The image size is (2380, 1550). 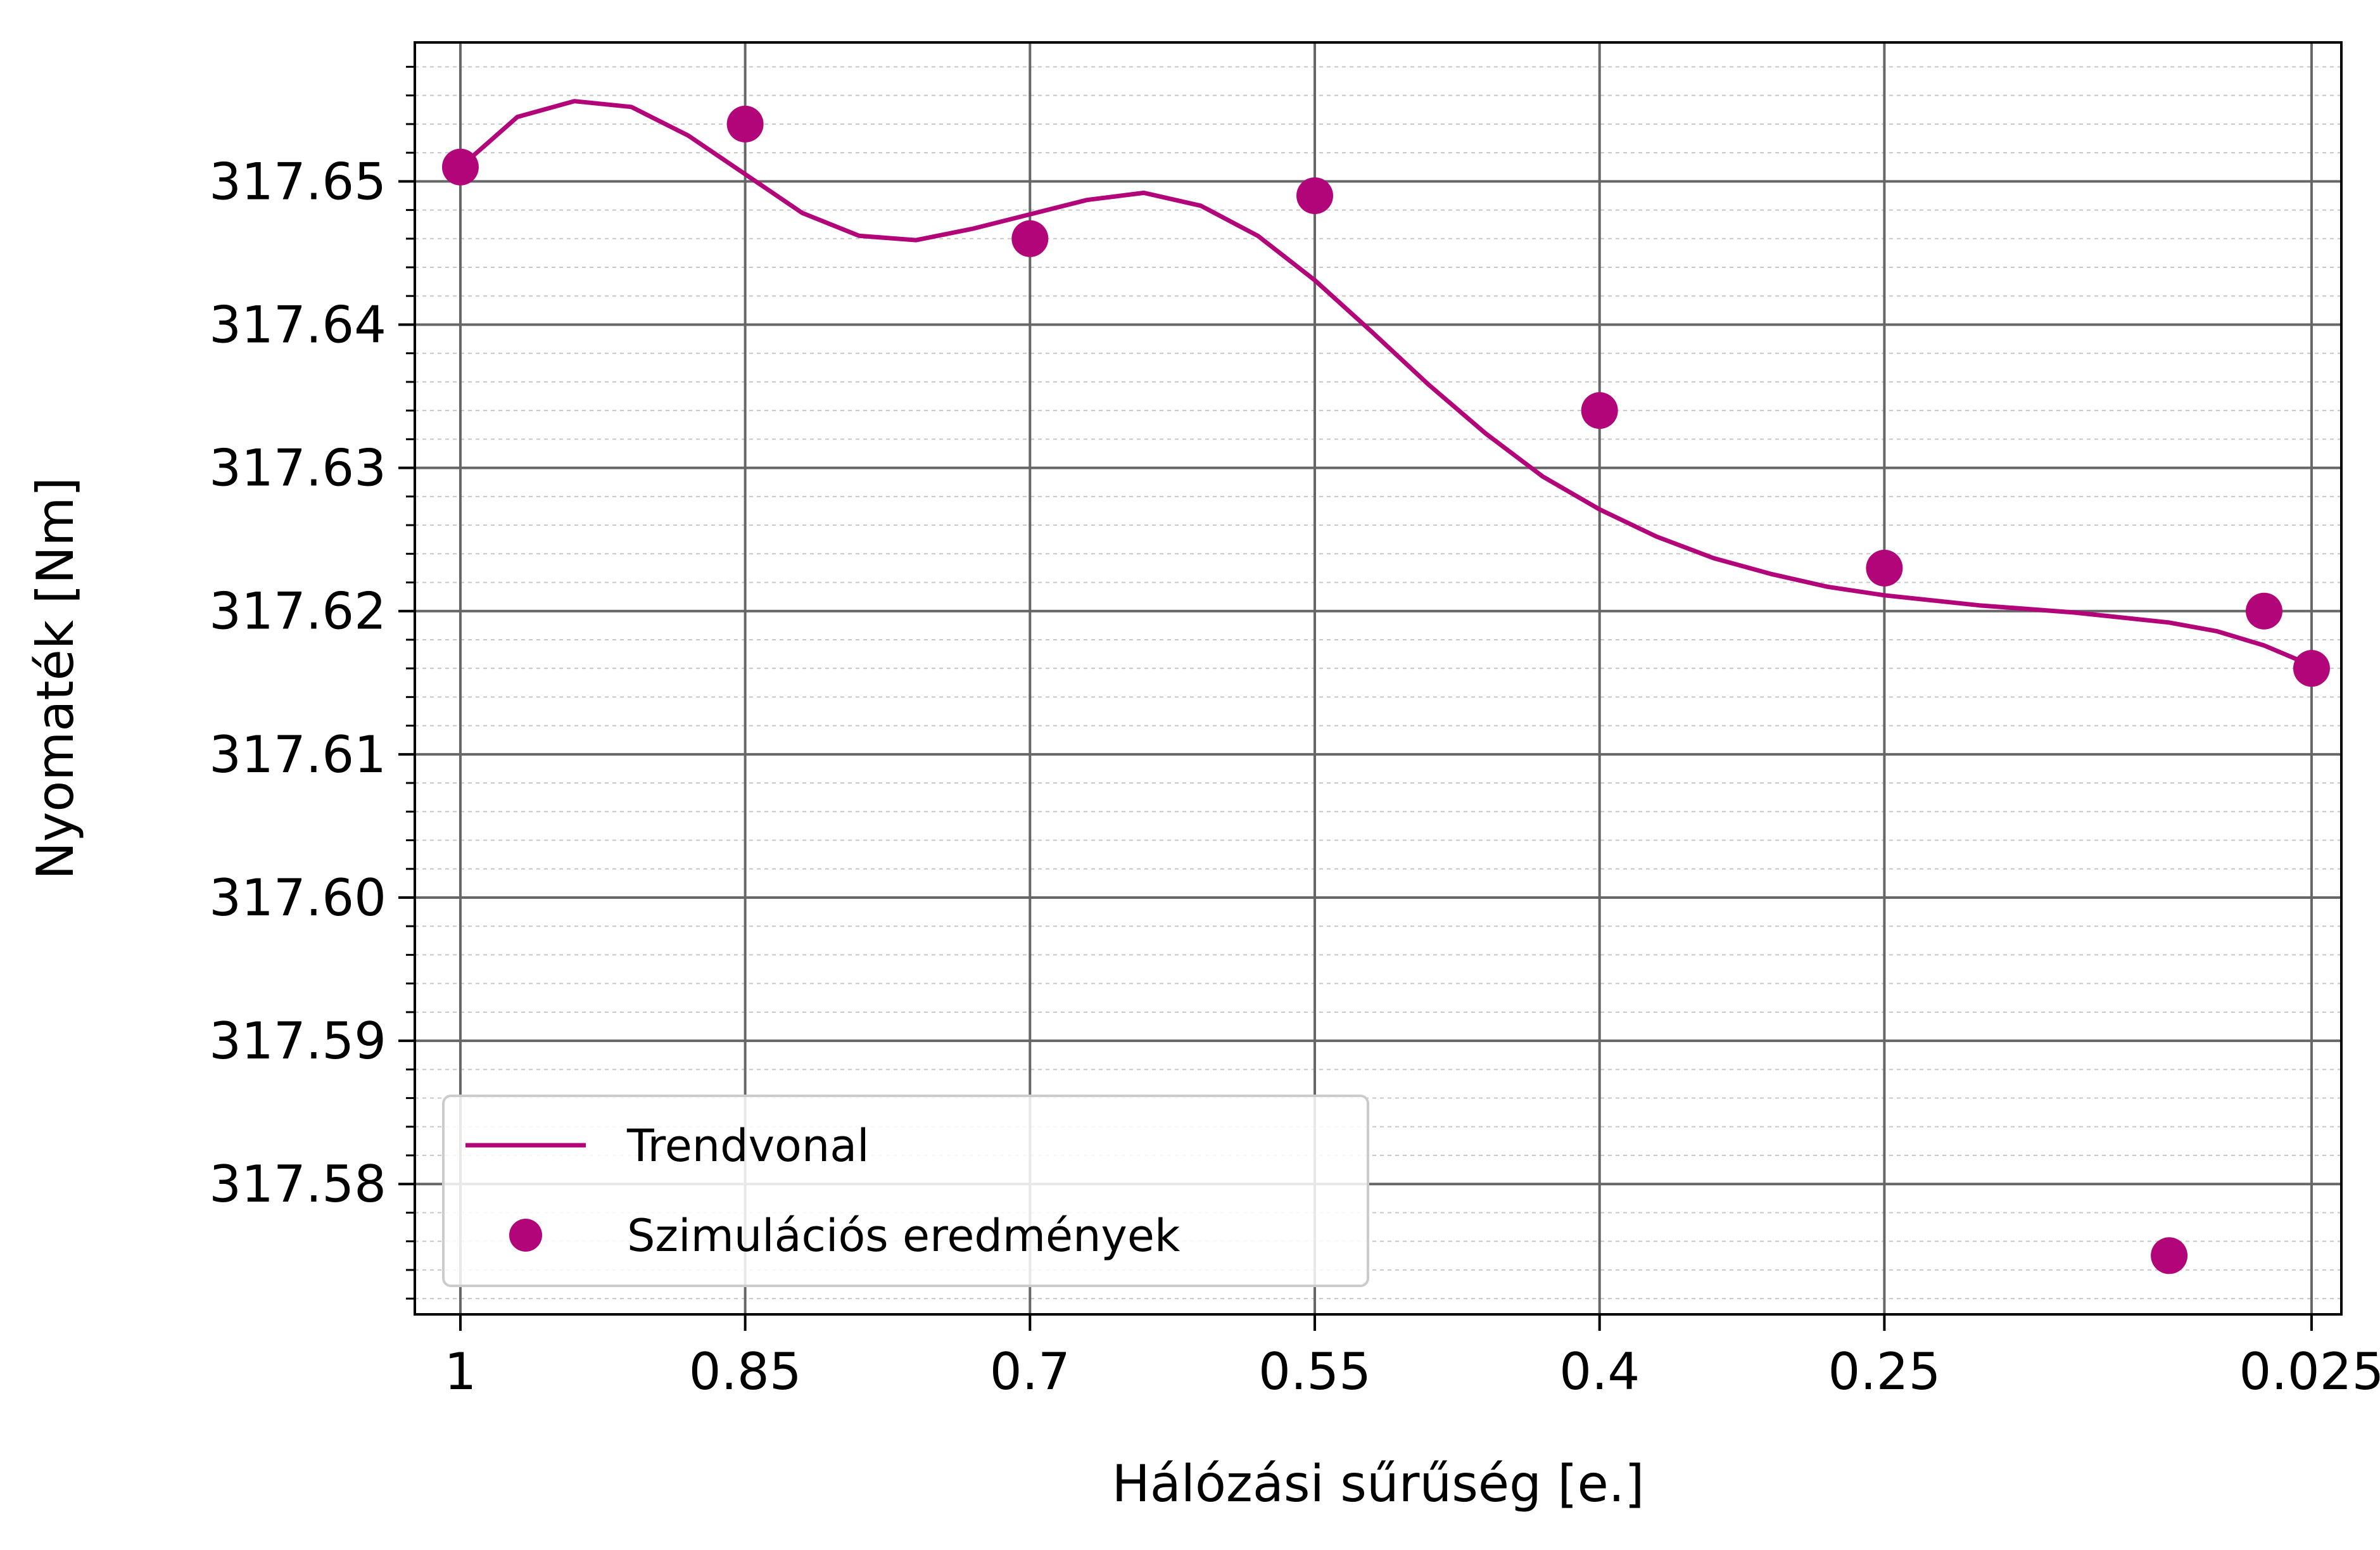 I want to click on legend-box, so click(x=905, y=1191).